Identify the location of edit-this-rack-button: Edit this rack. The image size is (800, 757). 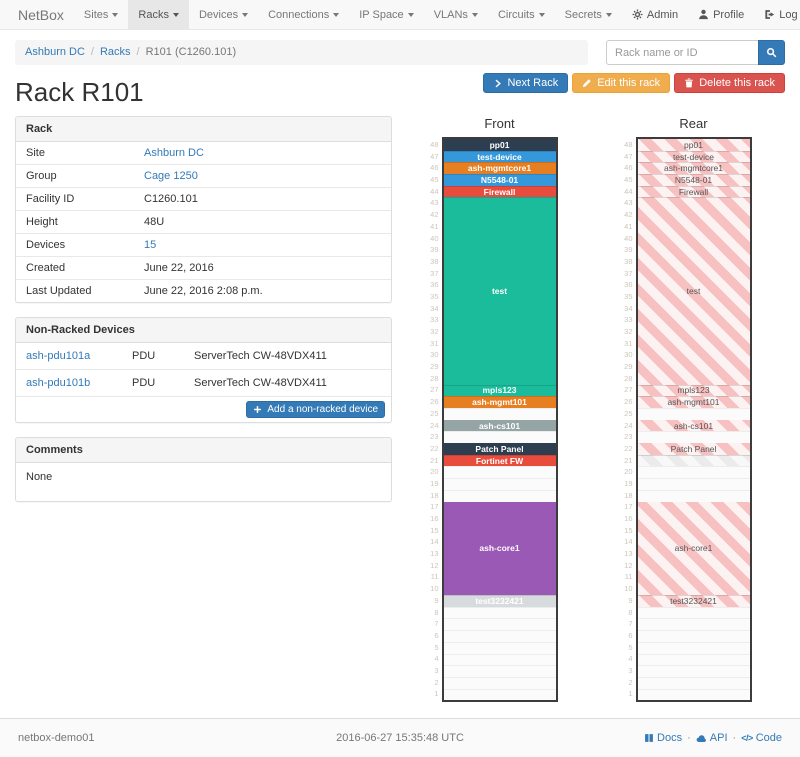
(621, 83).